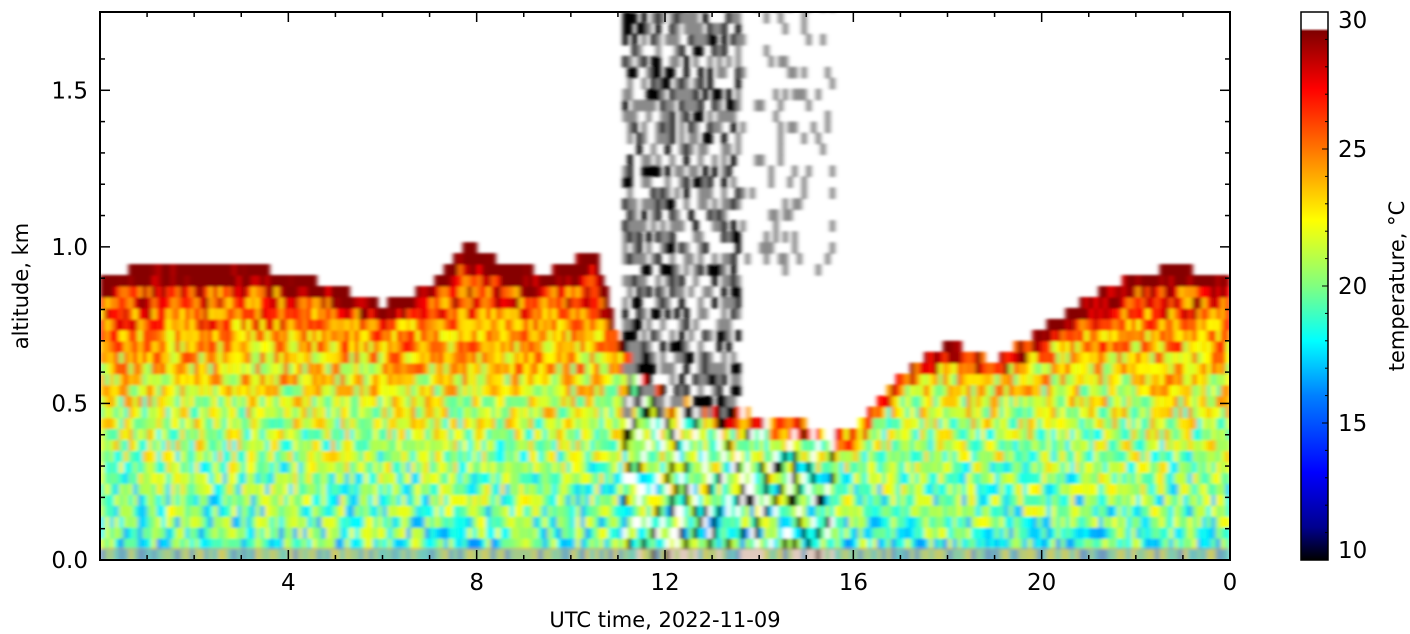 The height and width of the screenshot is (634, 1410). I want to click on y-tick-label: 0.0, so click(69, 561).